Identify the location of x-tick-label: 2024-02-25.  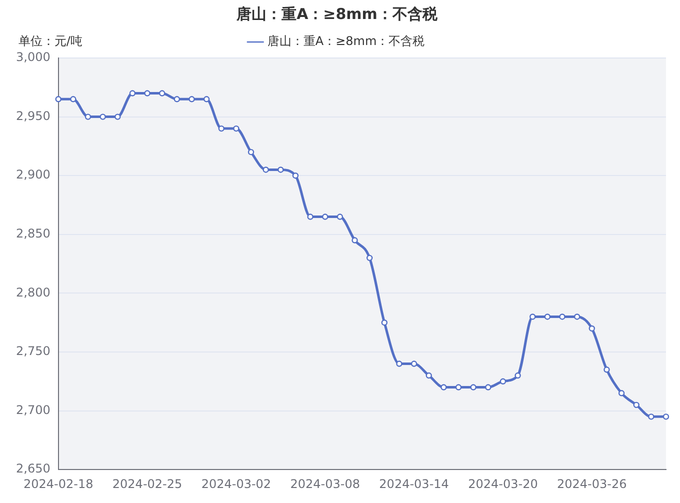
(147, 483).